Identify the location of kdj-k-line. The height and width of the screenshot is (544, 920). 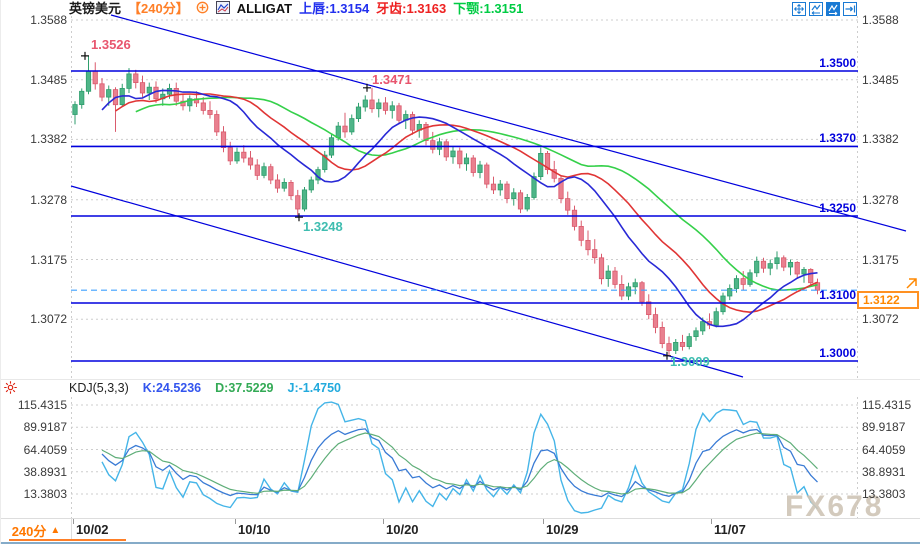
(459, 463).